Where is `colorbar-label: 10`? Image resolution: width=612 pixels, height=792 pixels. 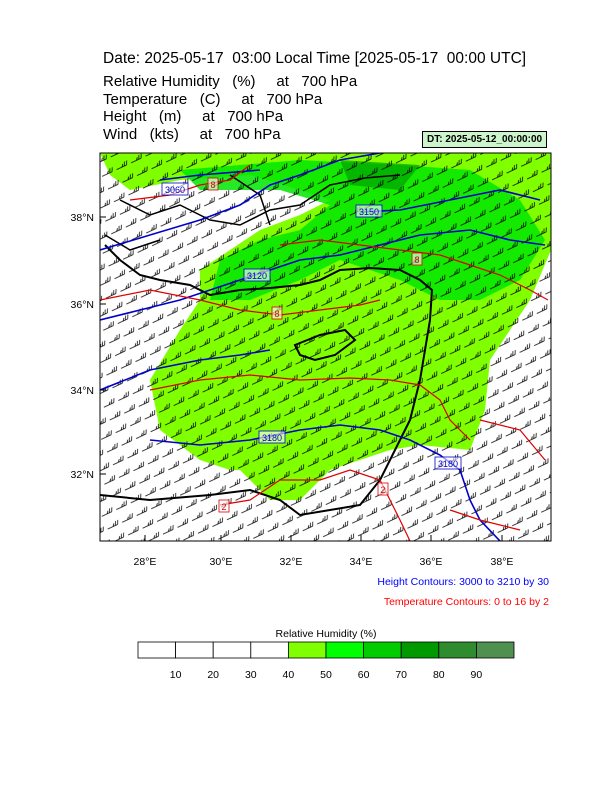
colorbar-label: 10 is located at coordinates (176, 675).